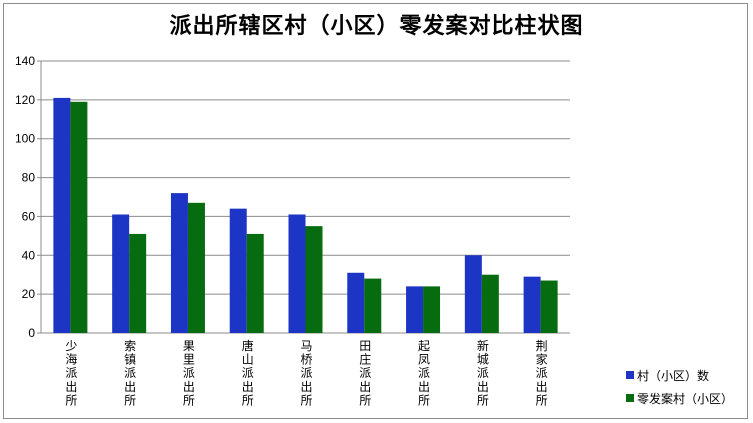 This screenshot has height=423, width=753. Describe the element at coordinates (25, 61) in the screenshot. I see `y-tick-label: 140` at that location.